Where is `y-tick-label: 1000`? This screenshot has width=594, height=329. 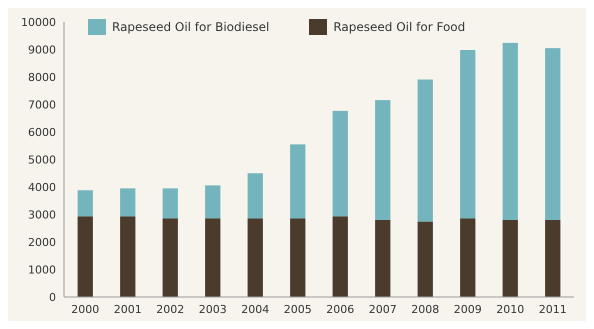 y-tick-label: 1000 is located at coordinates (42, 269).